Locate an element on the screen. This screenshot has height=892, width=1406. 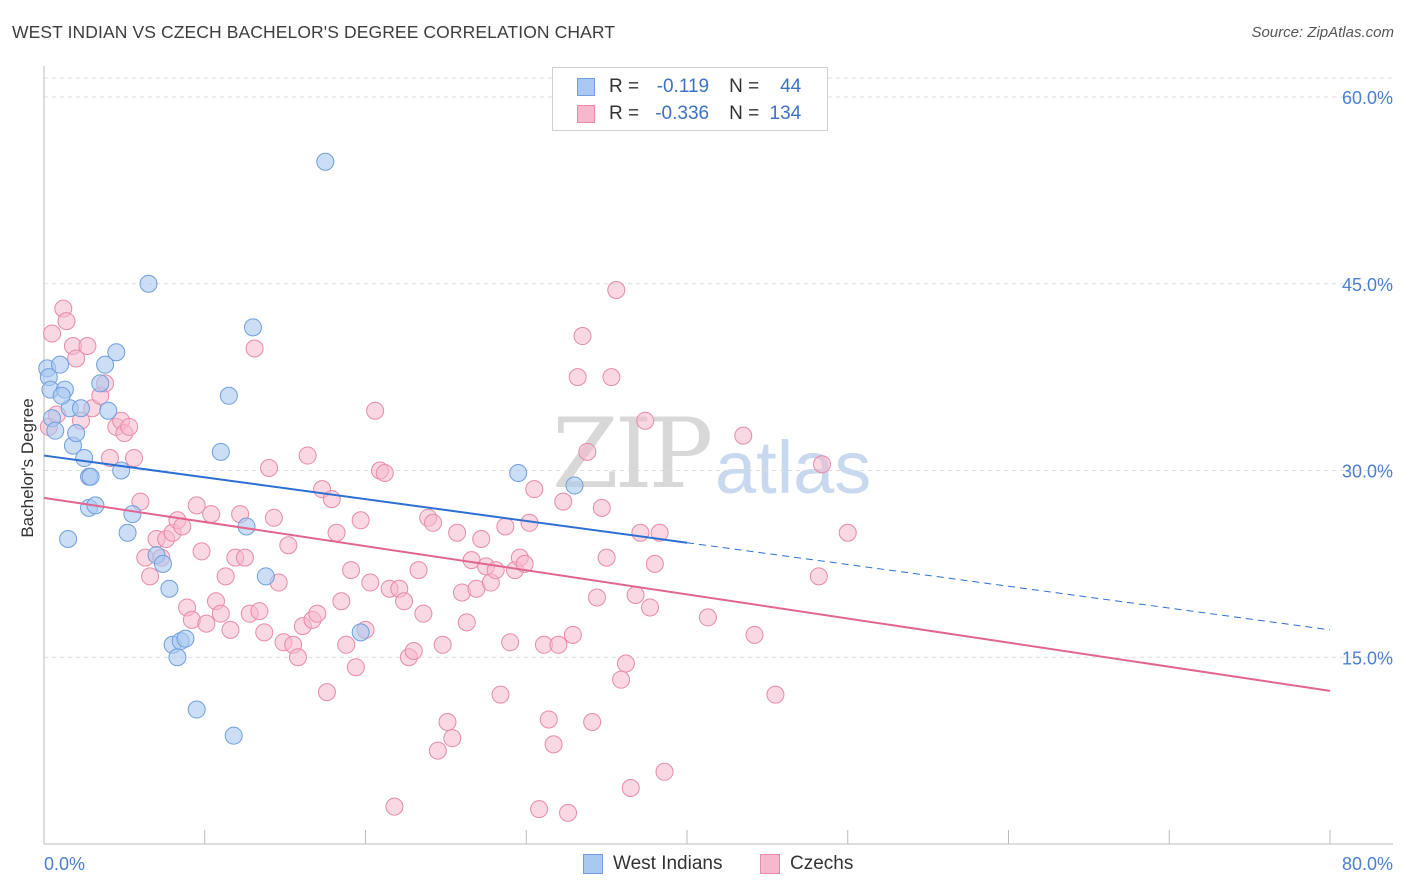
legend-row-czechs: R = -0.336 N = 134 is located at coordinates (689, 114).